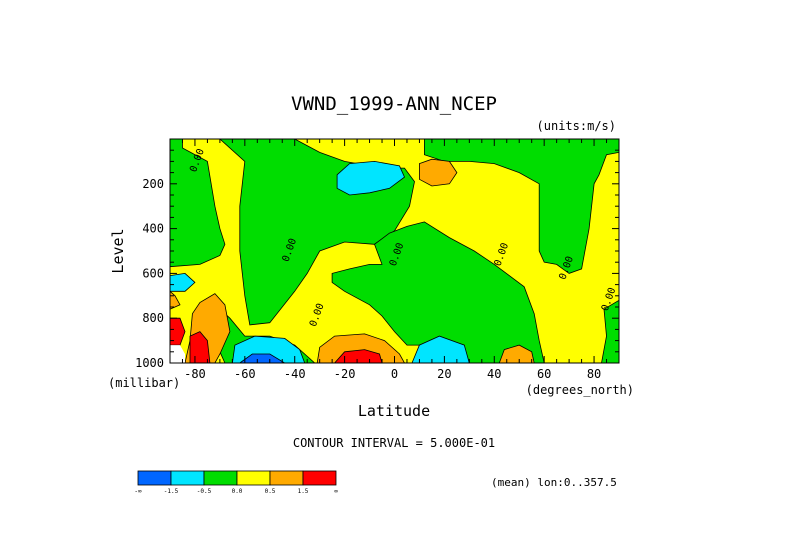 This screenshot has height=558, width=789. Describe the element at coordinates (153, 273) in the screenshot. I see `y-tick-label: 600` at that location.